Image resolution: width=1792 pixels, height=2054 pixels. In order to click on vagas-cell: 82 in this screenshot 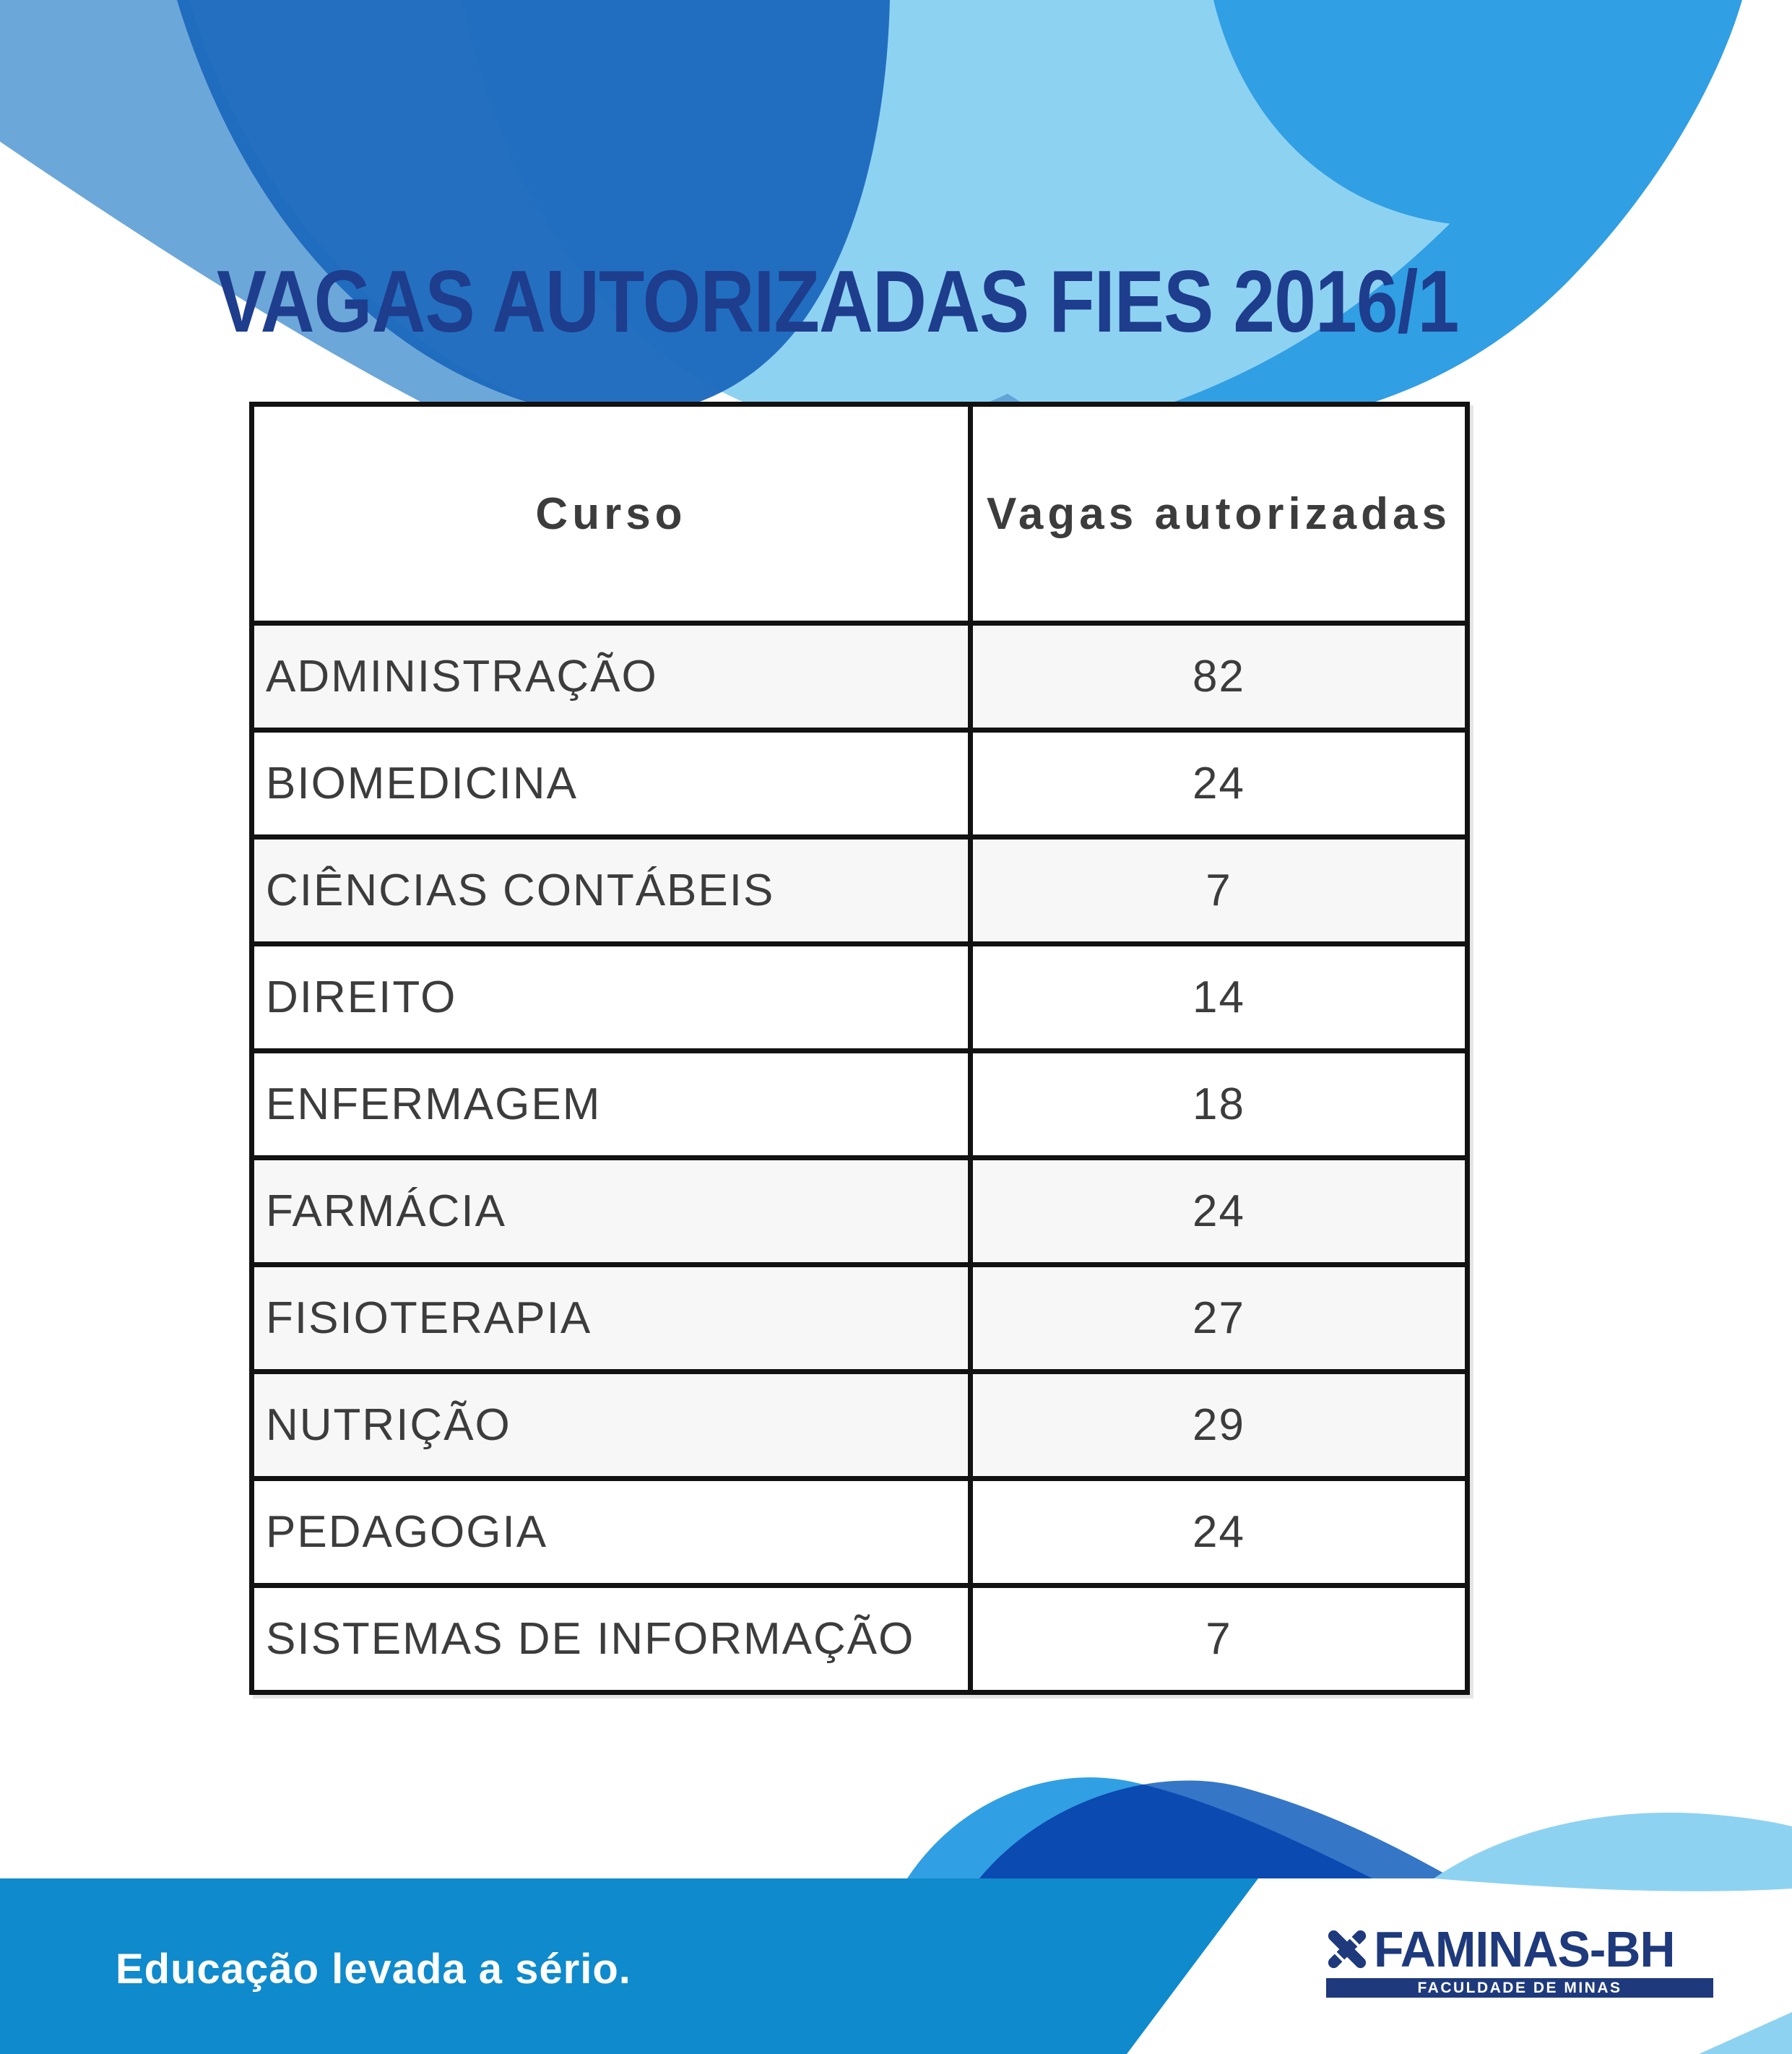, I will do `click(1219, 677)`.